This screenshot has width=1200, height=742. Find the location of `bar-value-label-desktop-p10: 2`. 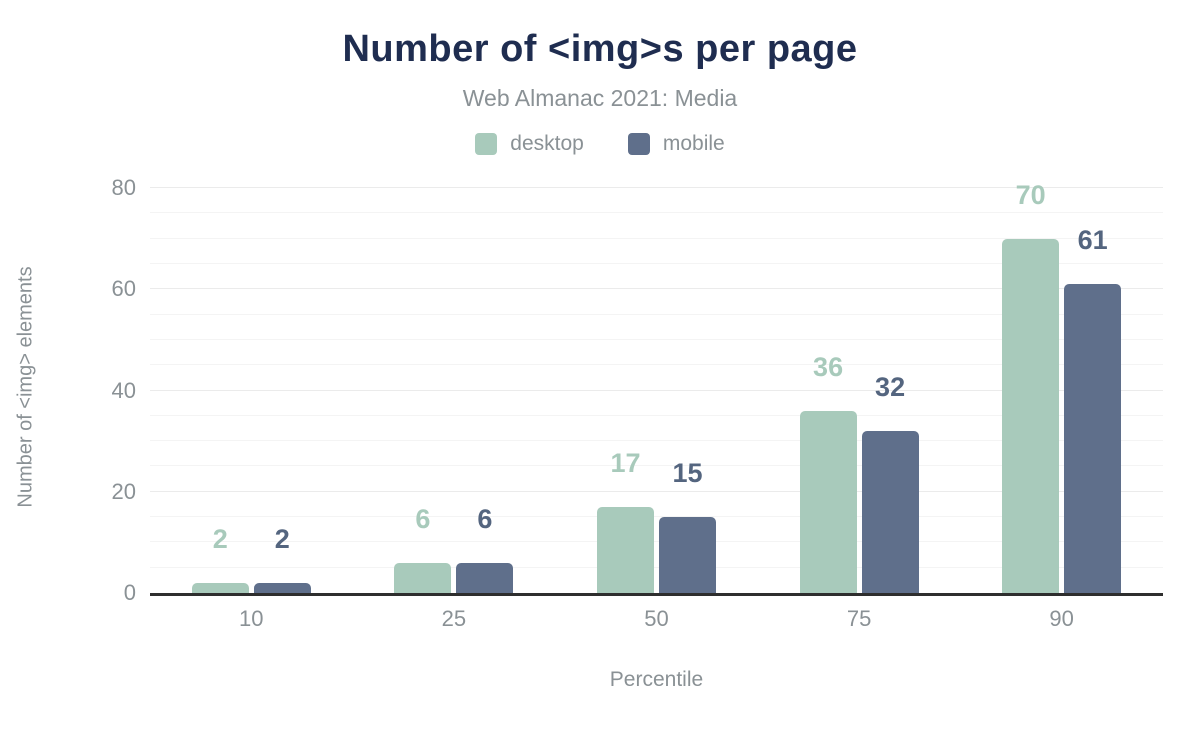

bar-value-label-desktop-p10: 2 is located at coordinates (220, 538).